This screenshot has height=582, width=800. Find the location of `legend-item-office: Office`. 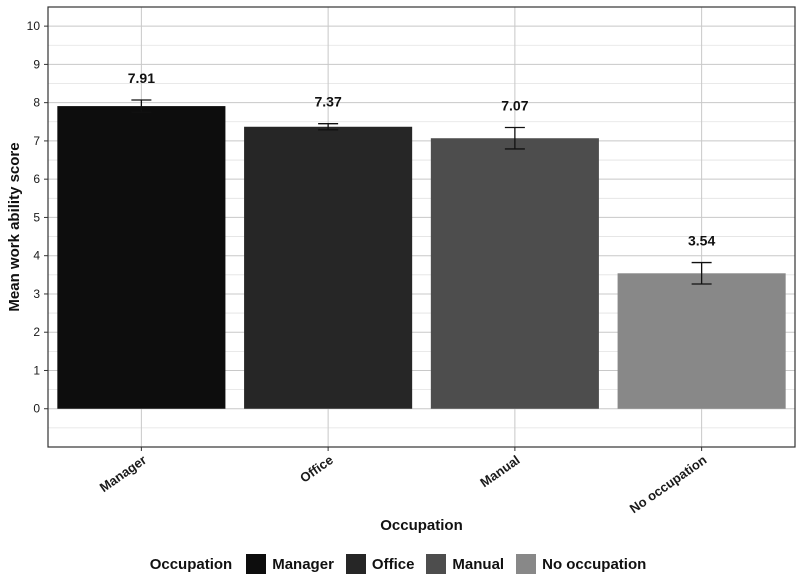

legend-item-office: Office is located at coordinates (380, 564).